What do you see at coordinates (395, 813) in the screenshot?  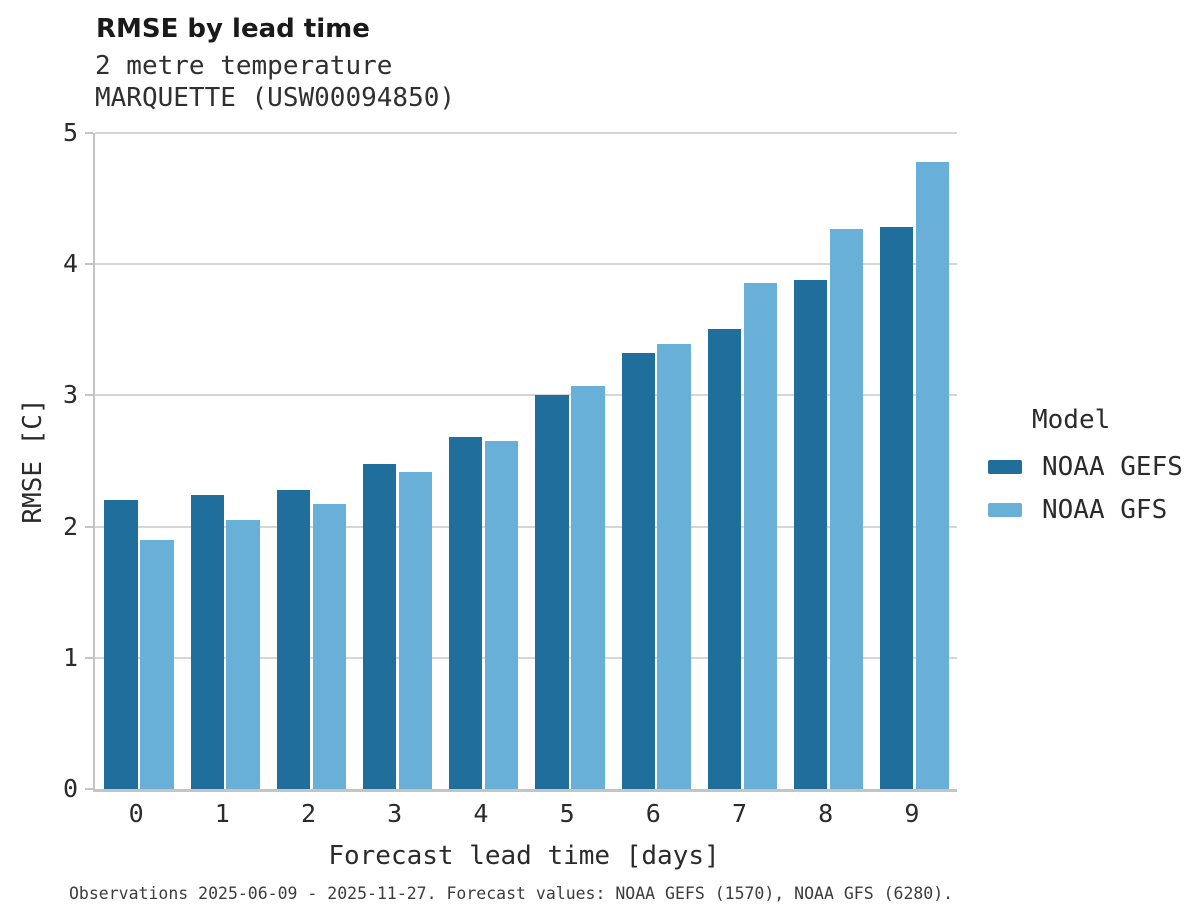 I see `x-tick-label-3: 3` at bounding box center [395, 813].